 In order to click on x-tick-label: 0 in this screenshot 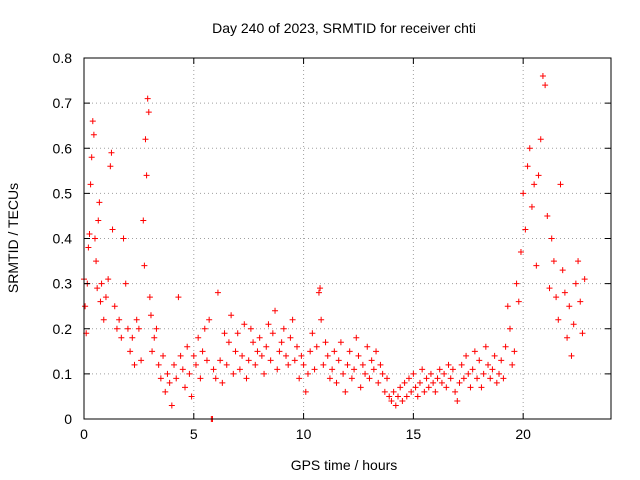, I will do `click(84, 434)`.